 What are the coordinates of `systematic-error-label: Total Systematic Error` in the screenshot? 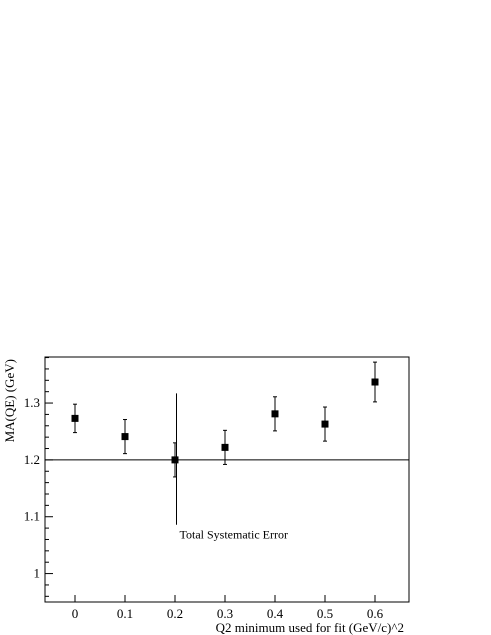 It's located at (234, 535).